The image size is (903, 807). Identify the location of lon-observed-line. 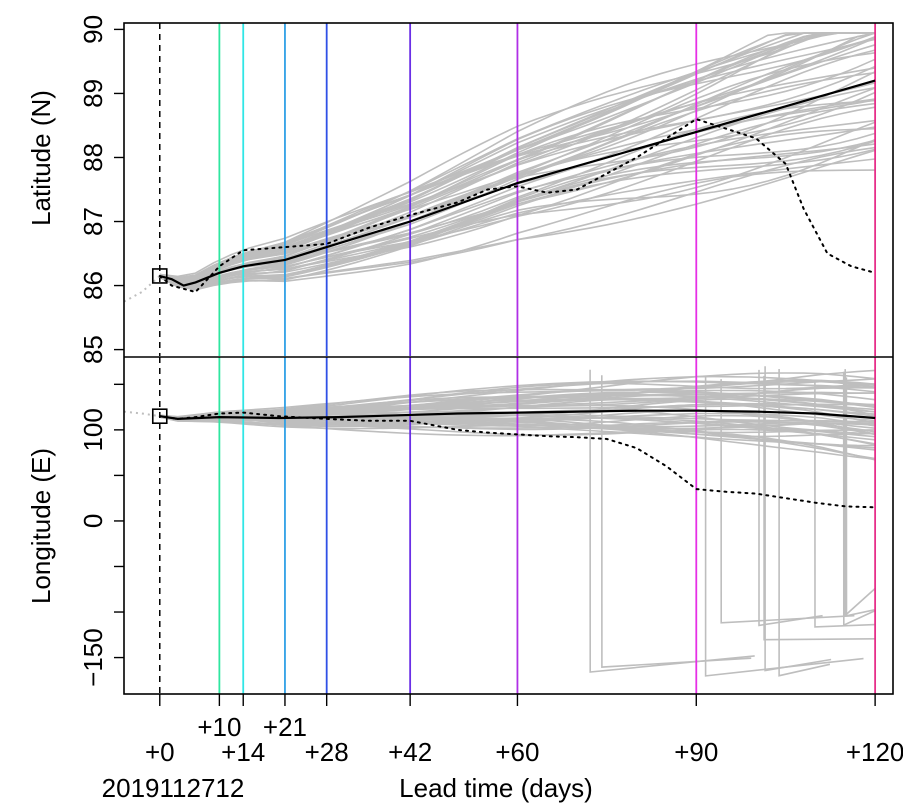
(517, 460).